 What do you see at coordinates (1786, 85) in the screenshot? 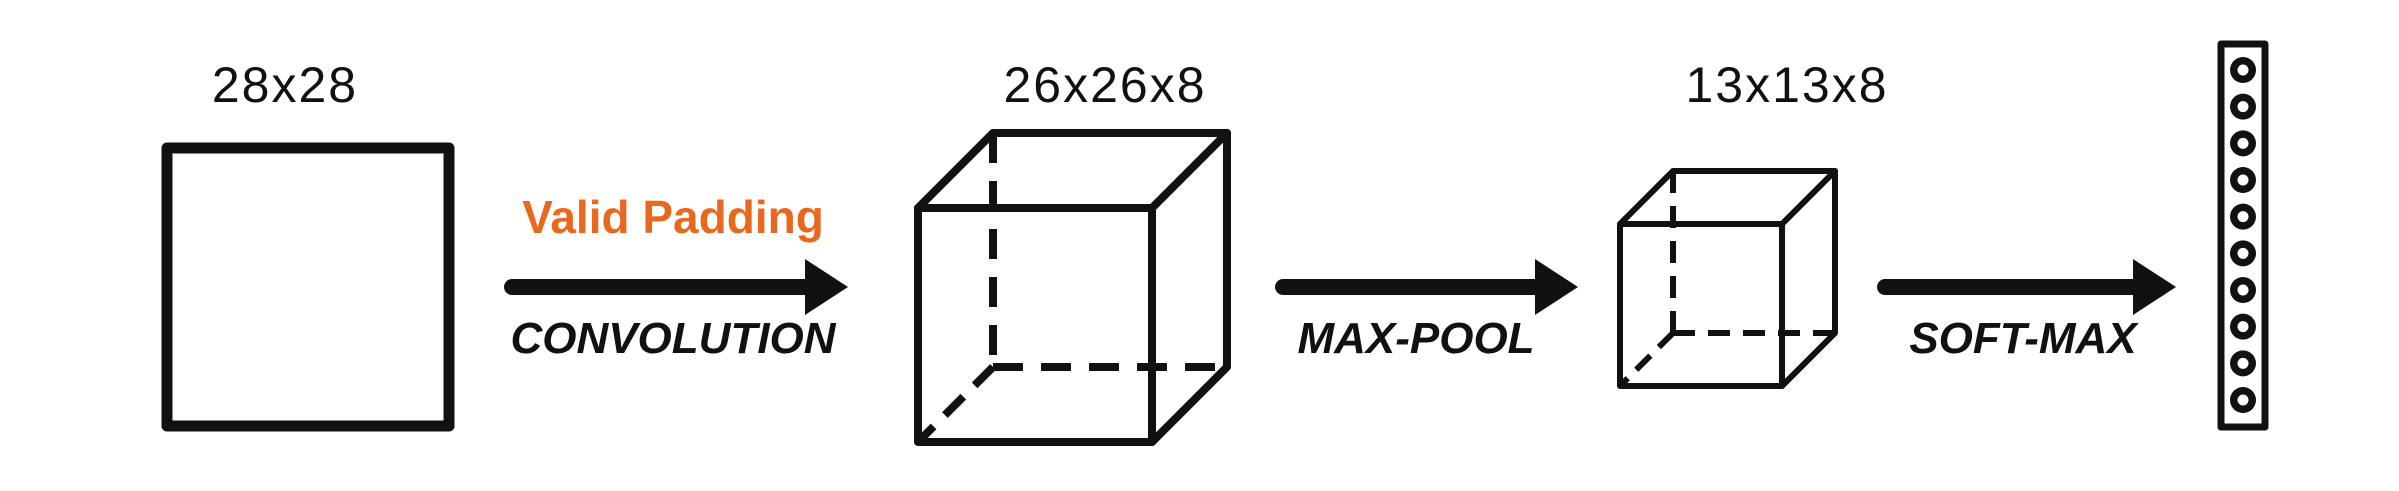
I see `pool-output-dim-label: 13x13x8` at bounding box center [1786, 85].